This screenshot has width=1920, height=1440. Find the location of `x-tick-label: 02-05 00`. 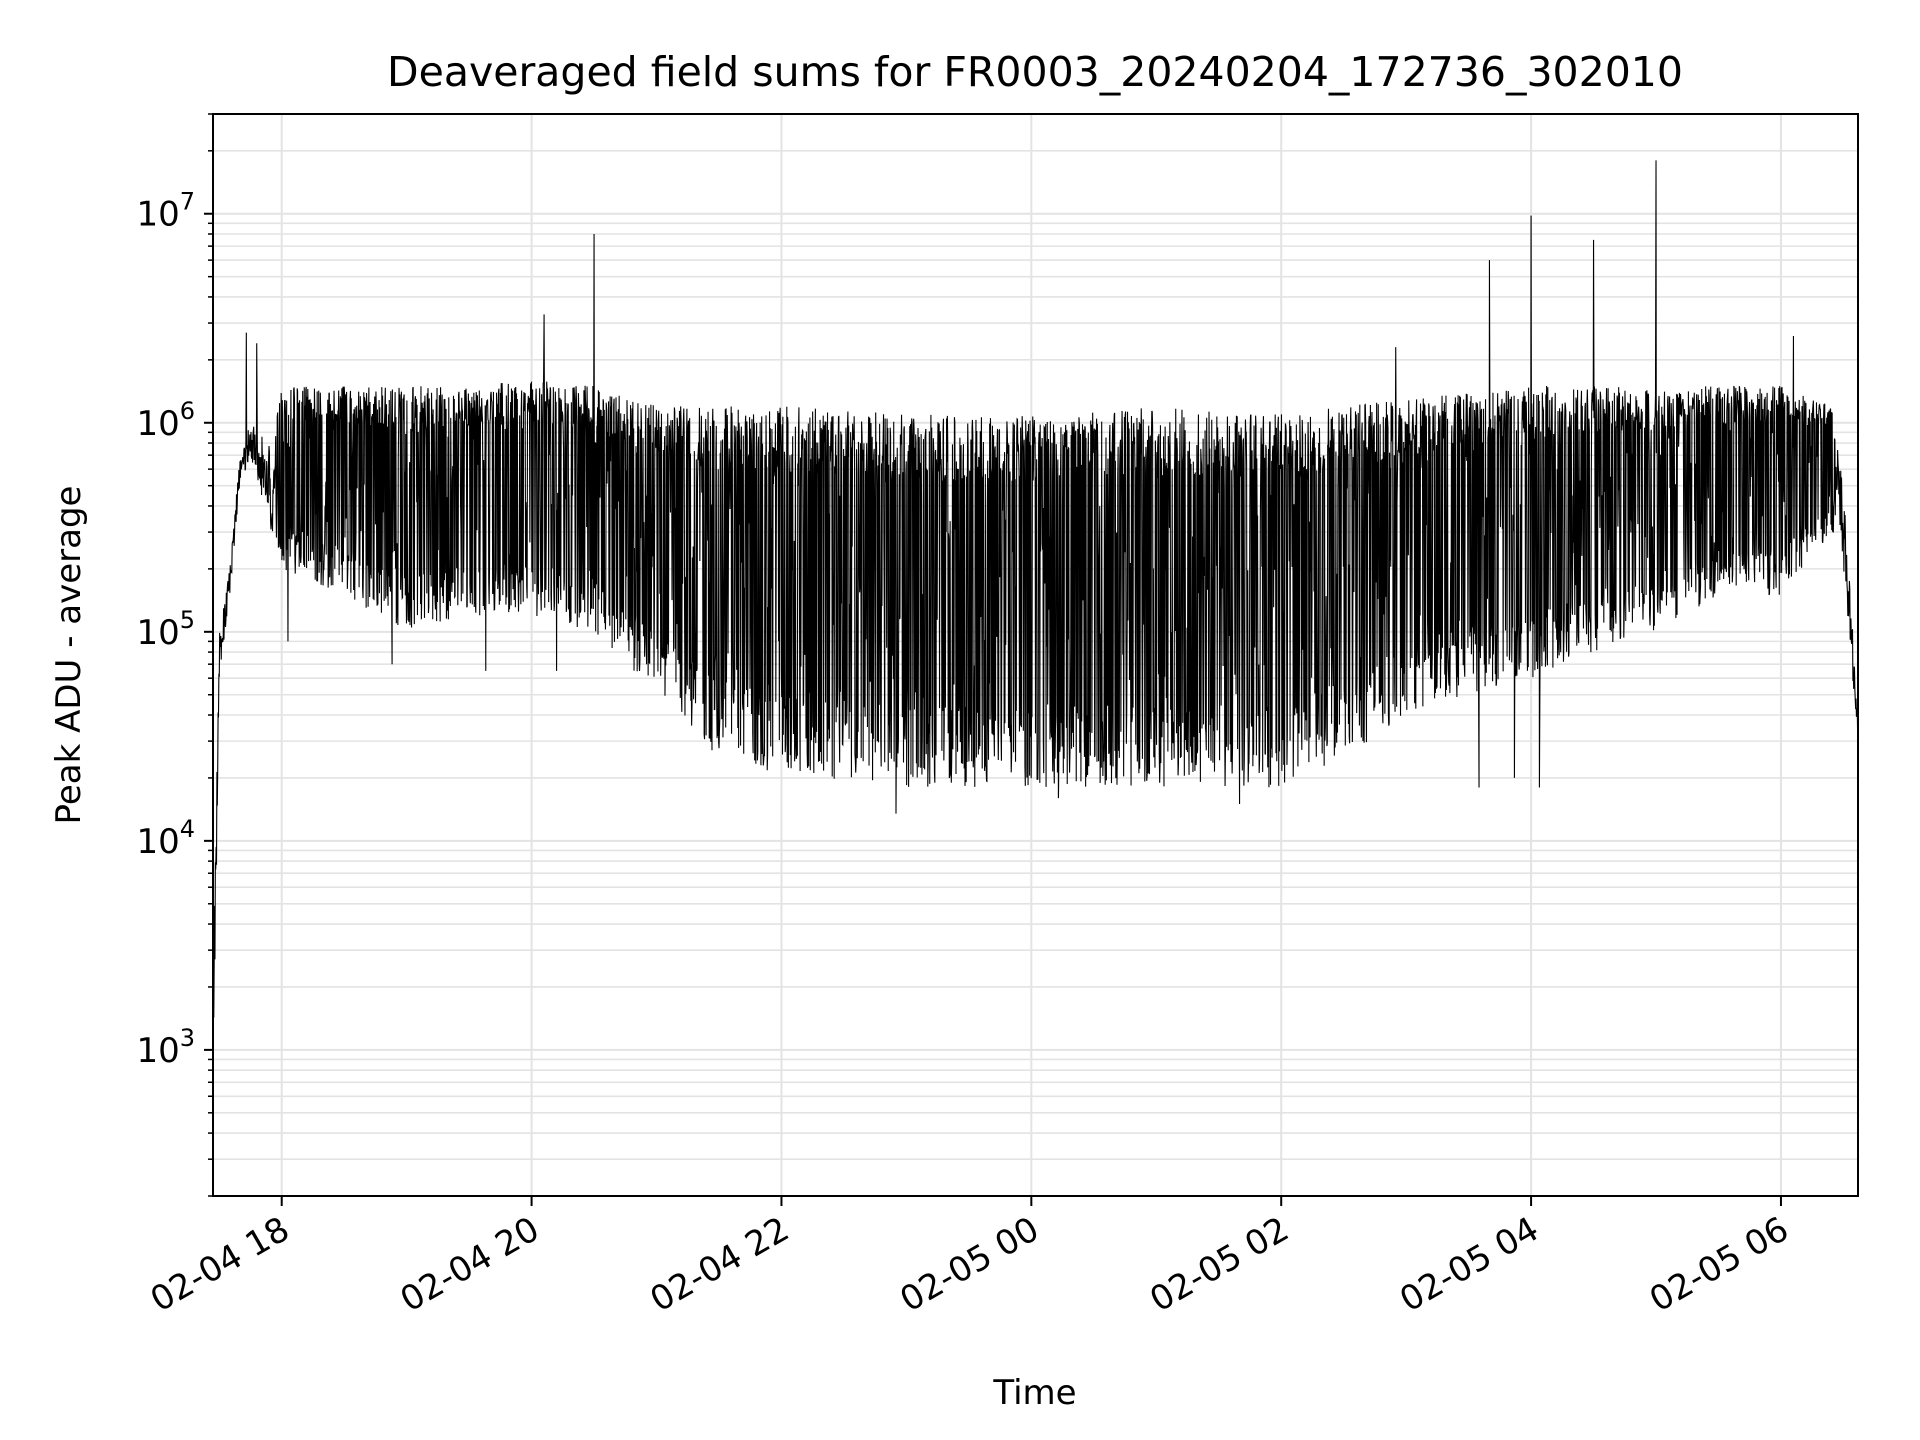

x-tick-label: 02-05 00 is located at coordinates (969, 1264).